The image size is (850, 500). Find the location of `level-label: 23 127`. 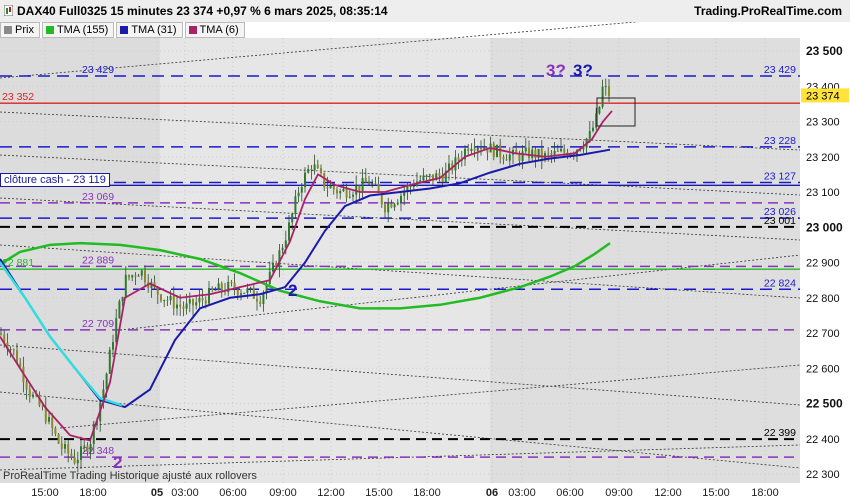

level-label: 23 127 is located at coordinates (780, 176).